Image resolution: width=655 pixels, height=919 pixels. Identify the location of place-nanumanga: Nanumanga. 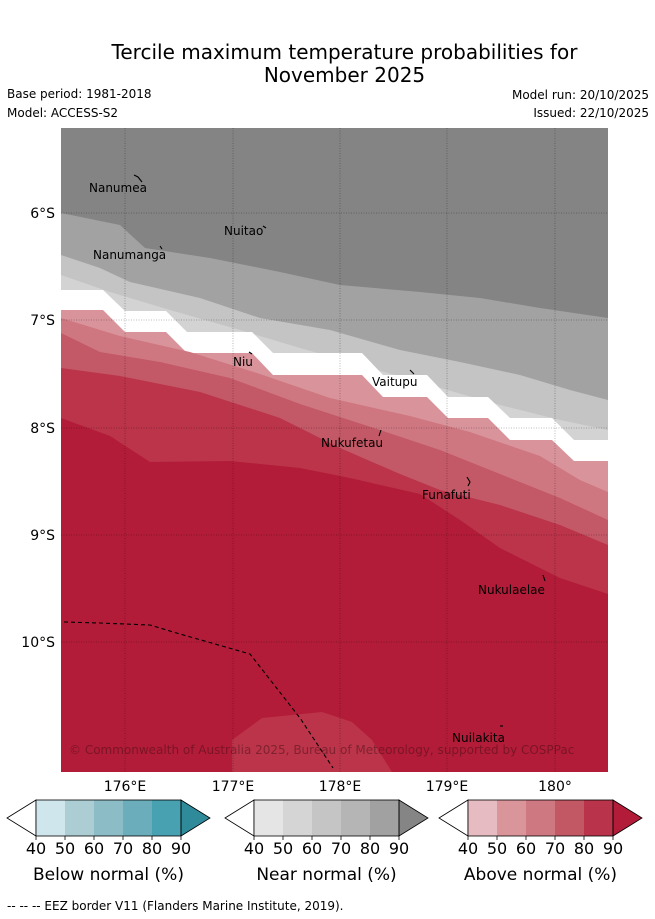
(129, 255).